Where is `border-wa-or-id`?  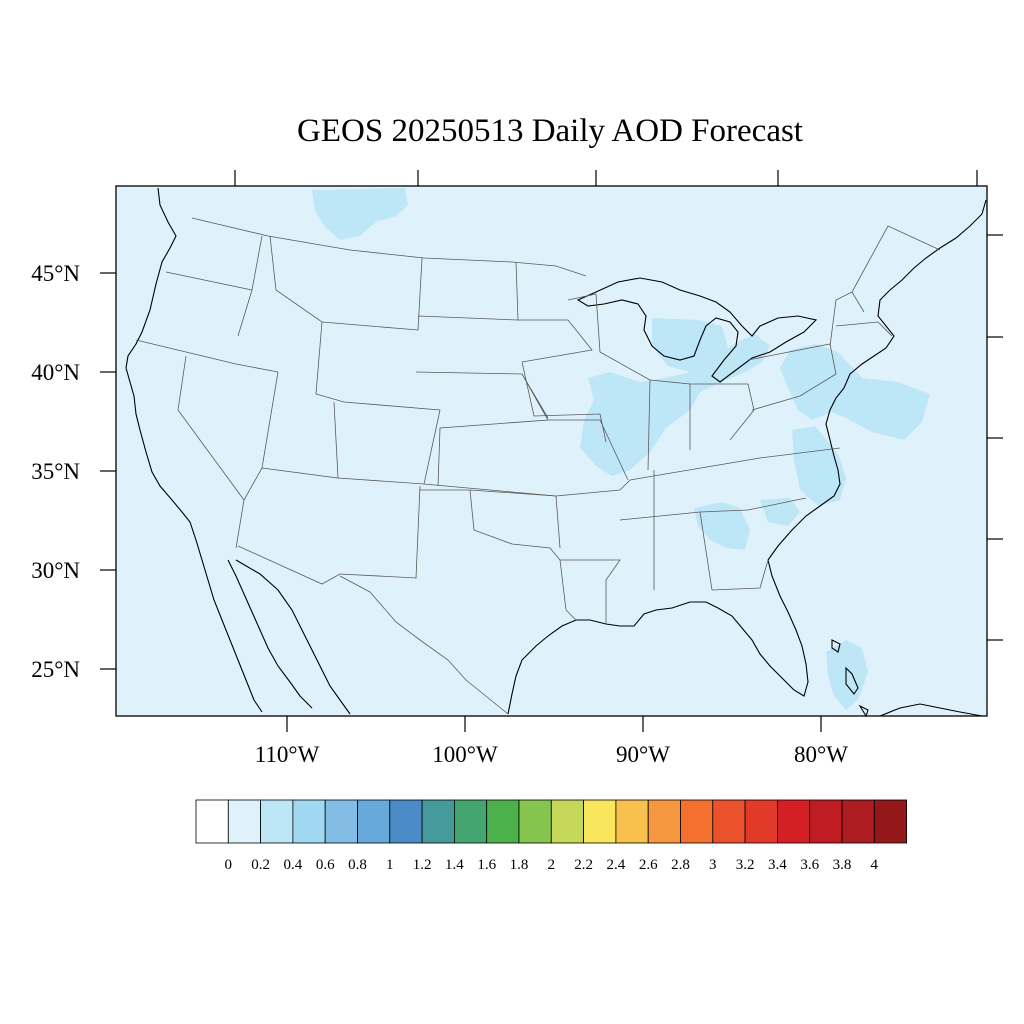
border-wa-or-id is located at coordinates (214, 286).